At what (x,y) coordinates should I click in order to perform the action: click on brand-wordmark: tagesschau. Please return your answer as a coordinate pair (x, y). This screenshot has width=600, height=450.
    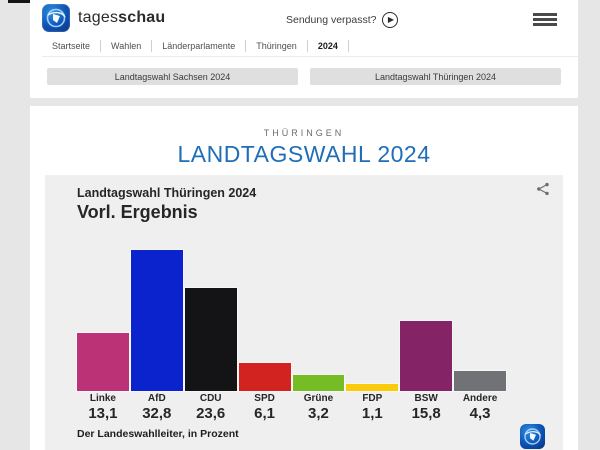
    Looking at the image, I should click on (122, 17).